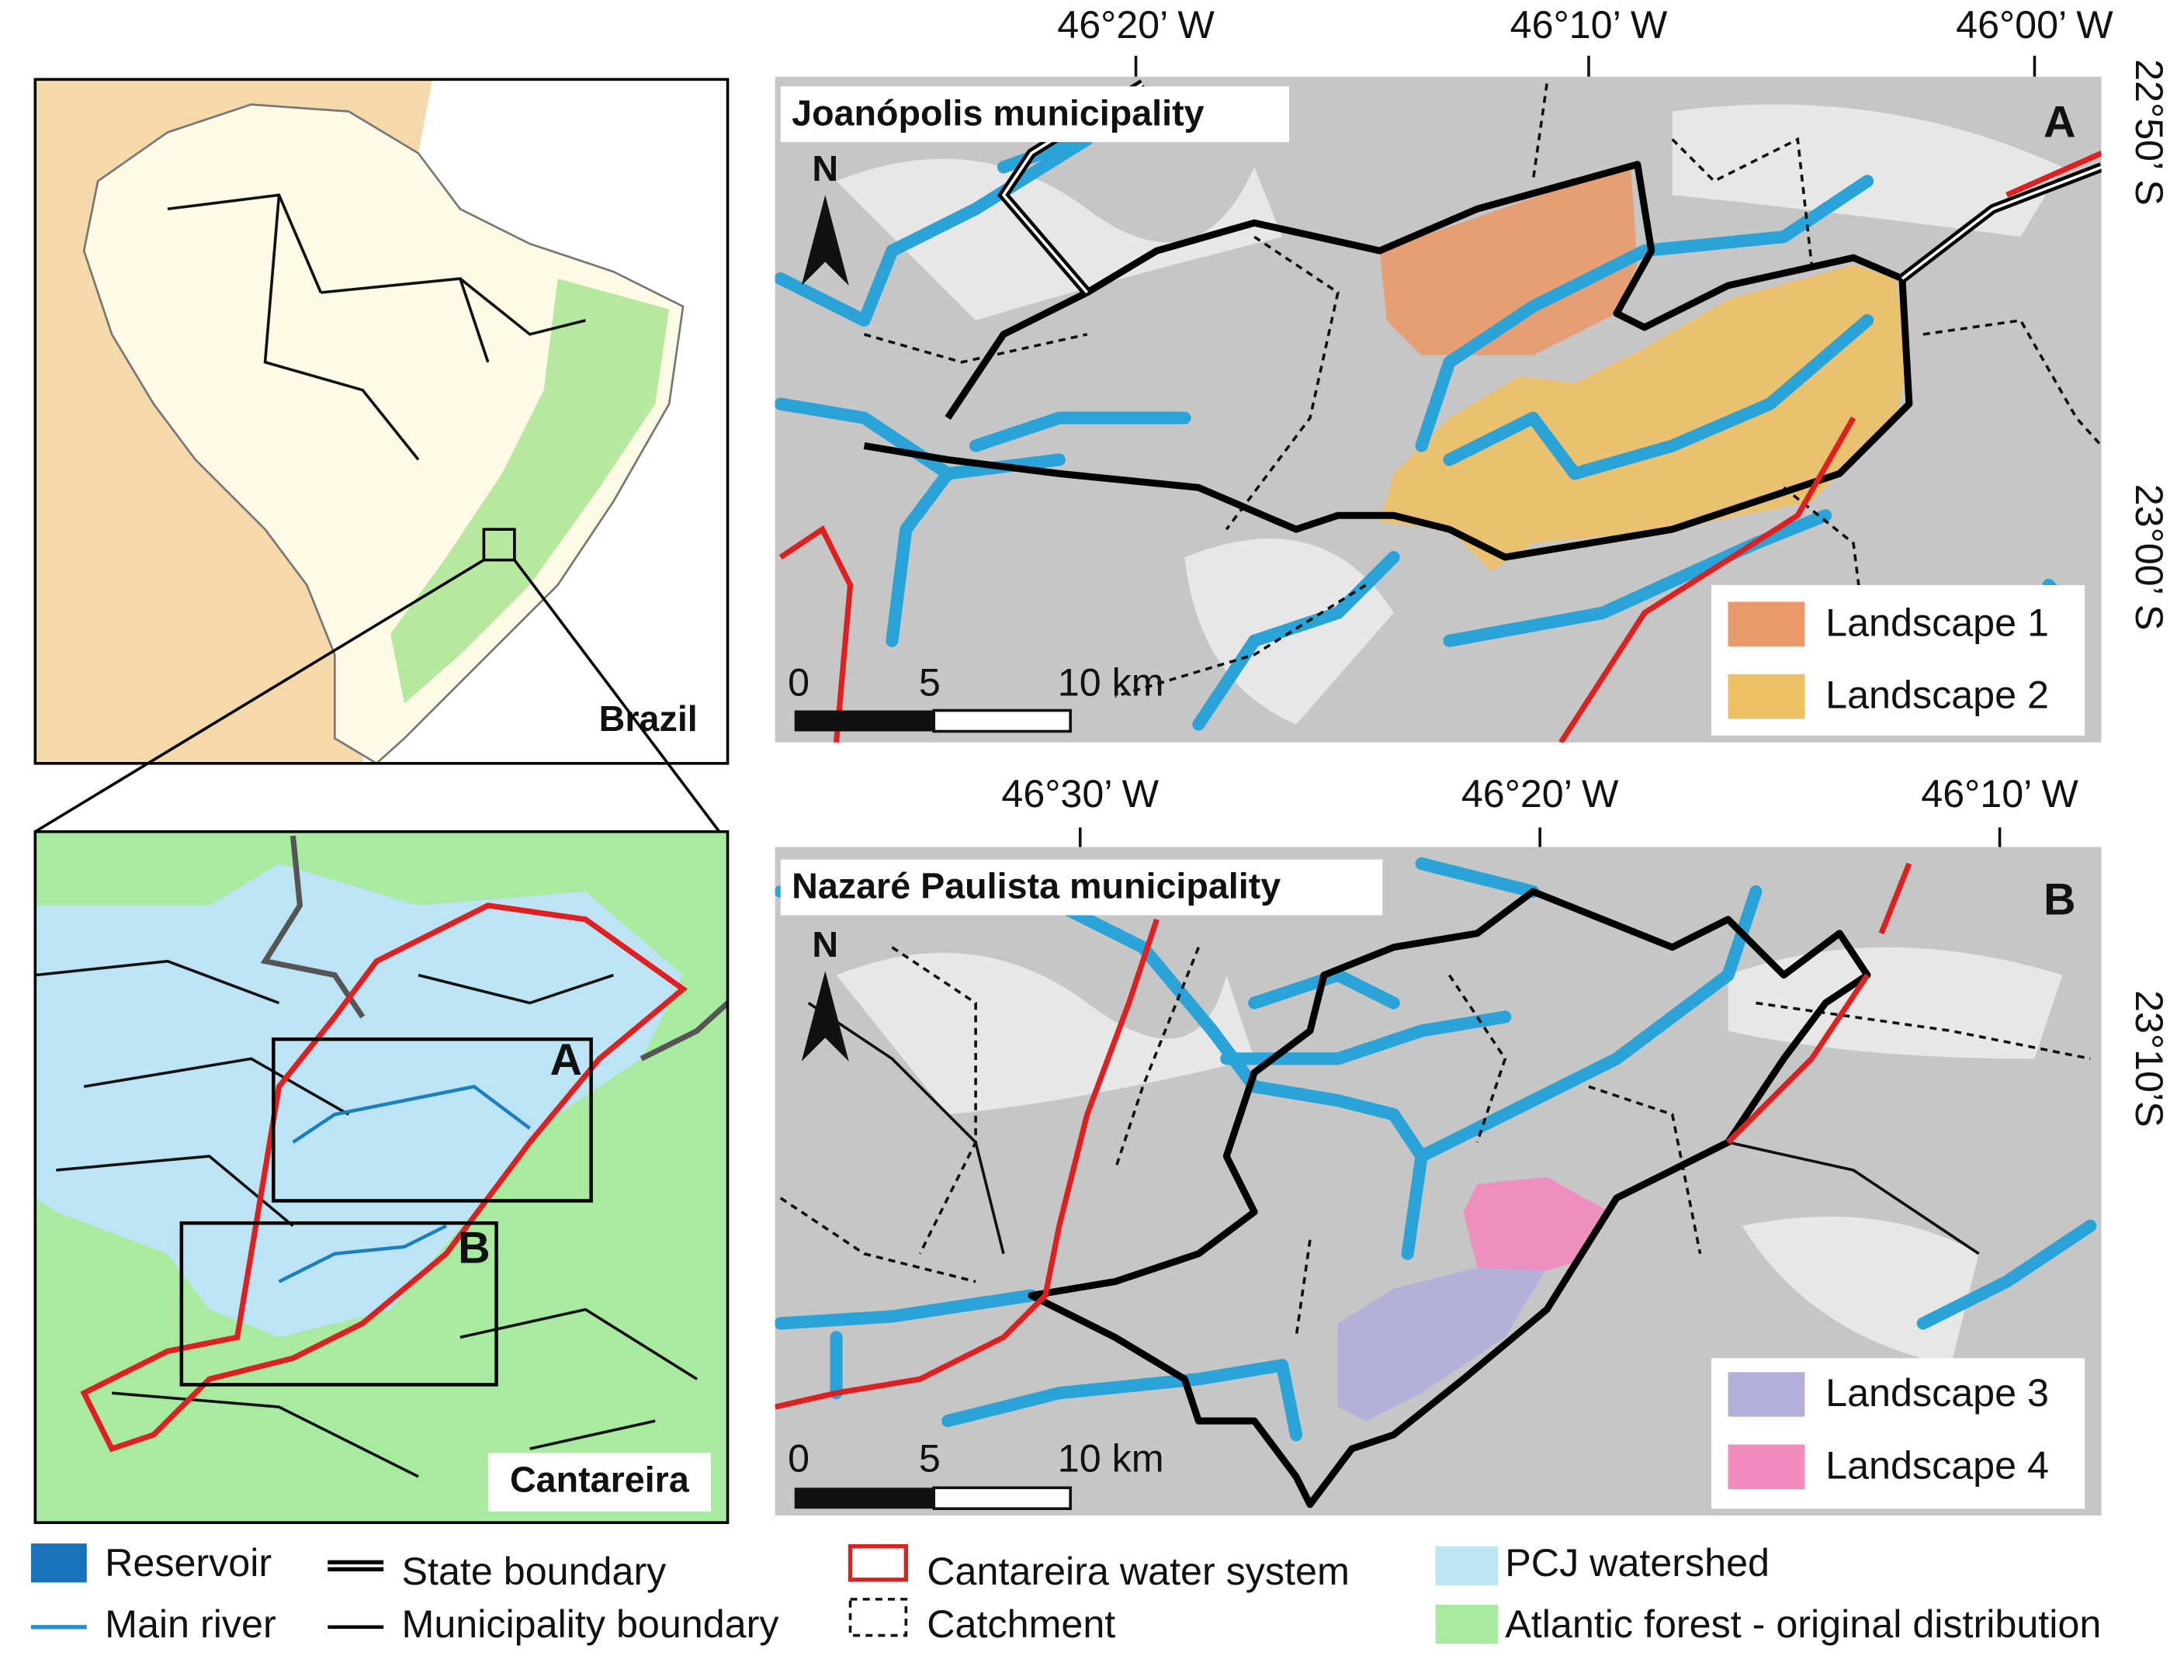  What do you see at coordinates (590, 1624) in the screenshot?
I see `legend-label: Municipality boundary` at bounding box center [590, 1624].